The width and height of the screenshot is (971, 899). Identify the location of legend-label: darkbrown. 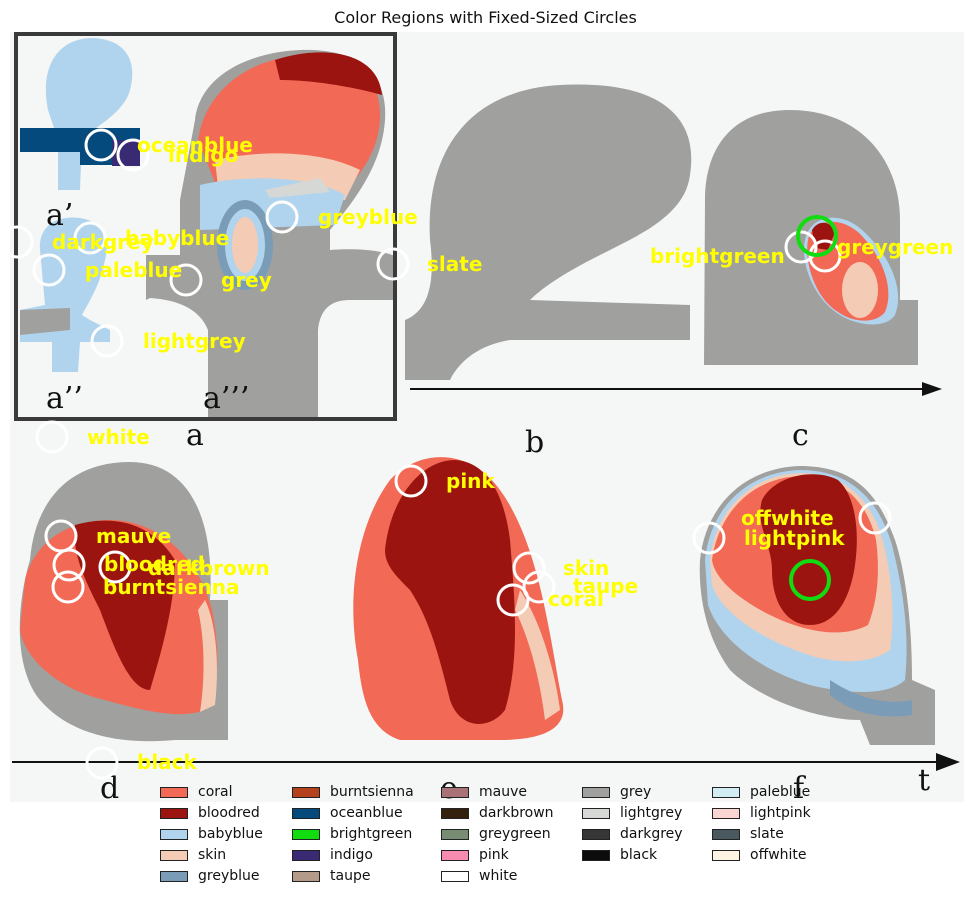
(516, 813).